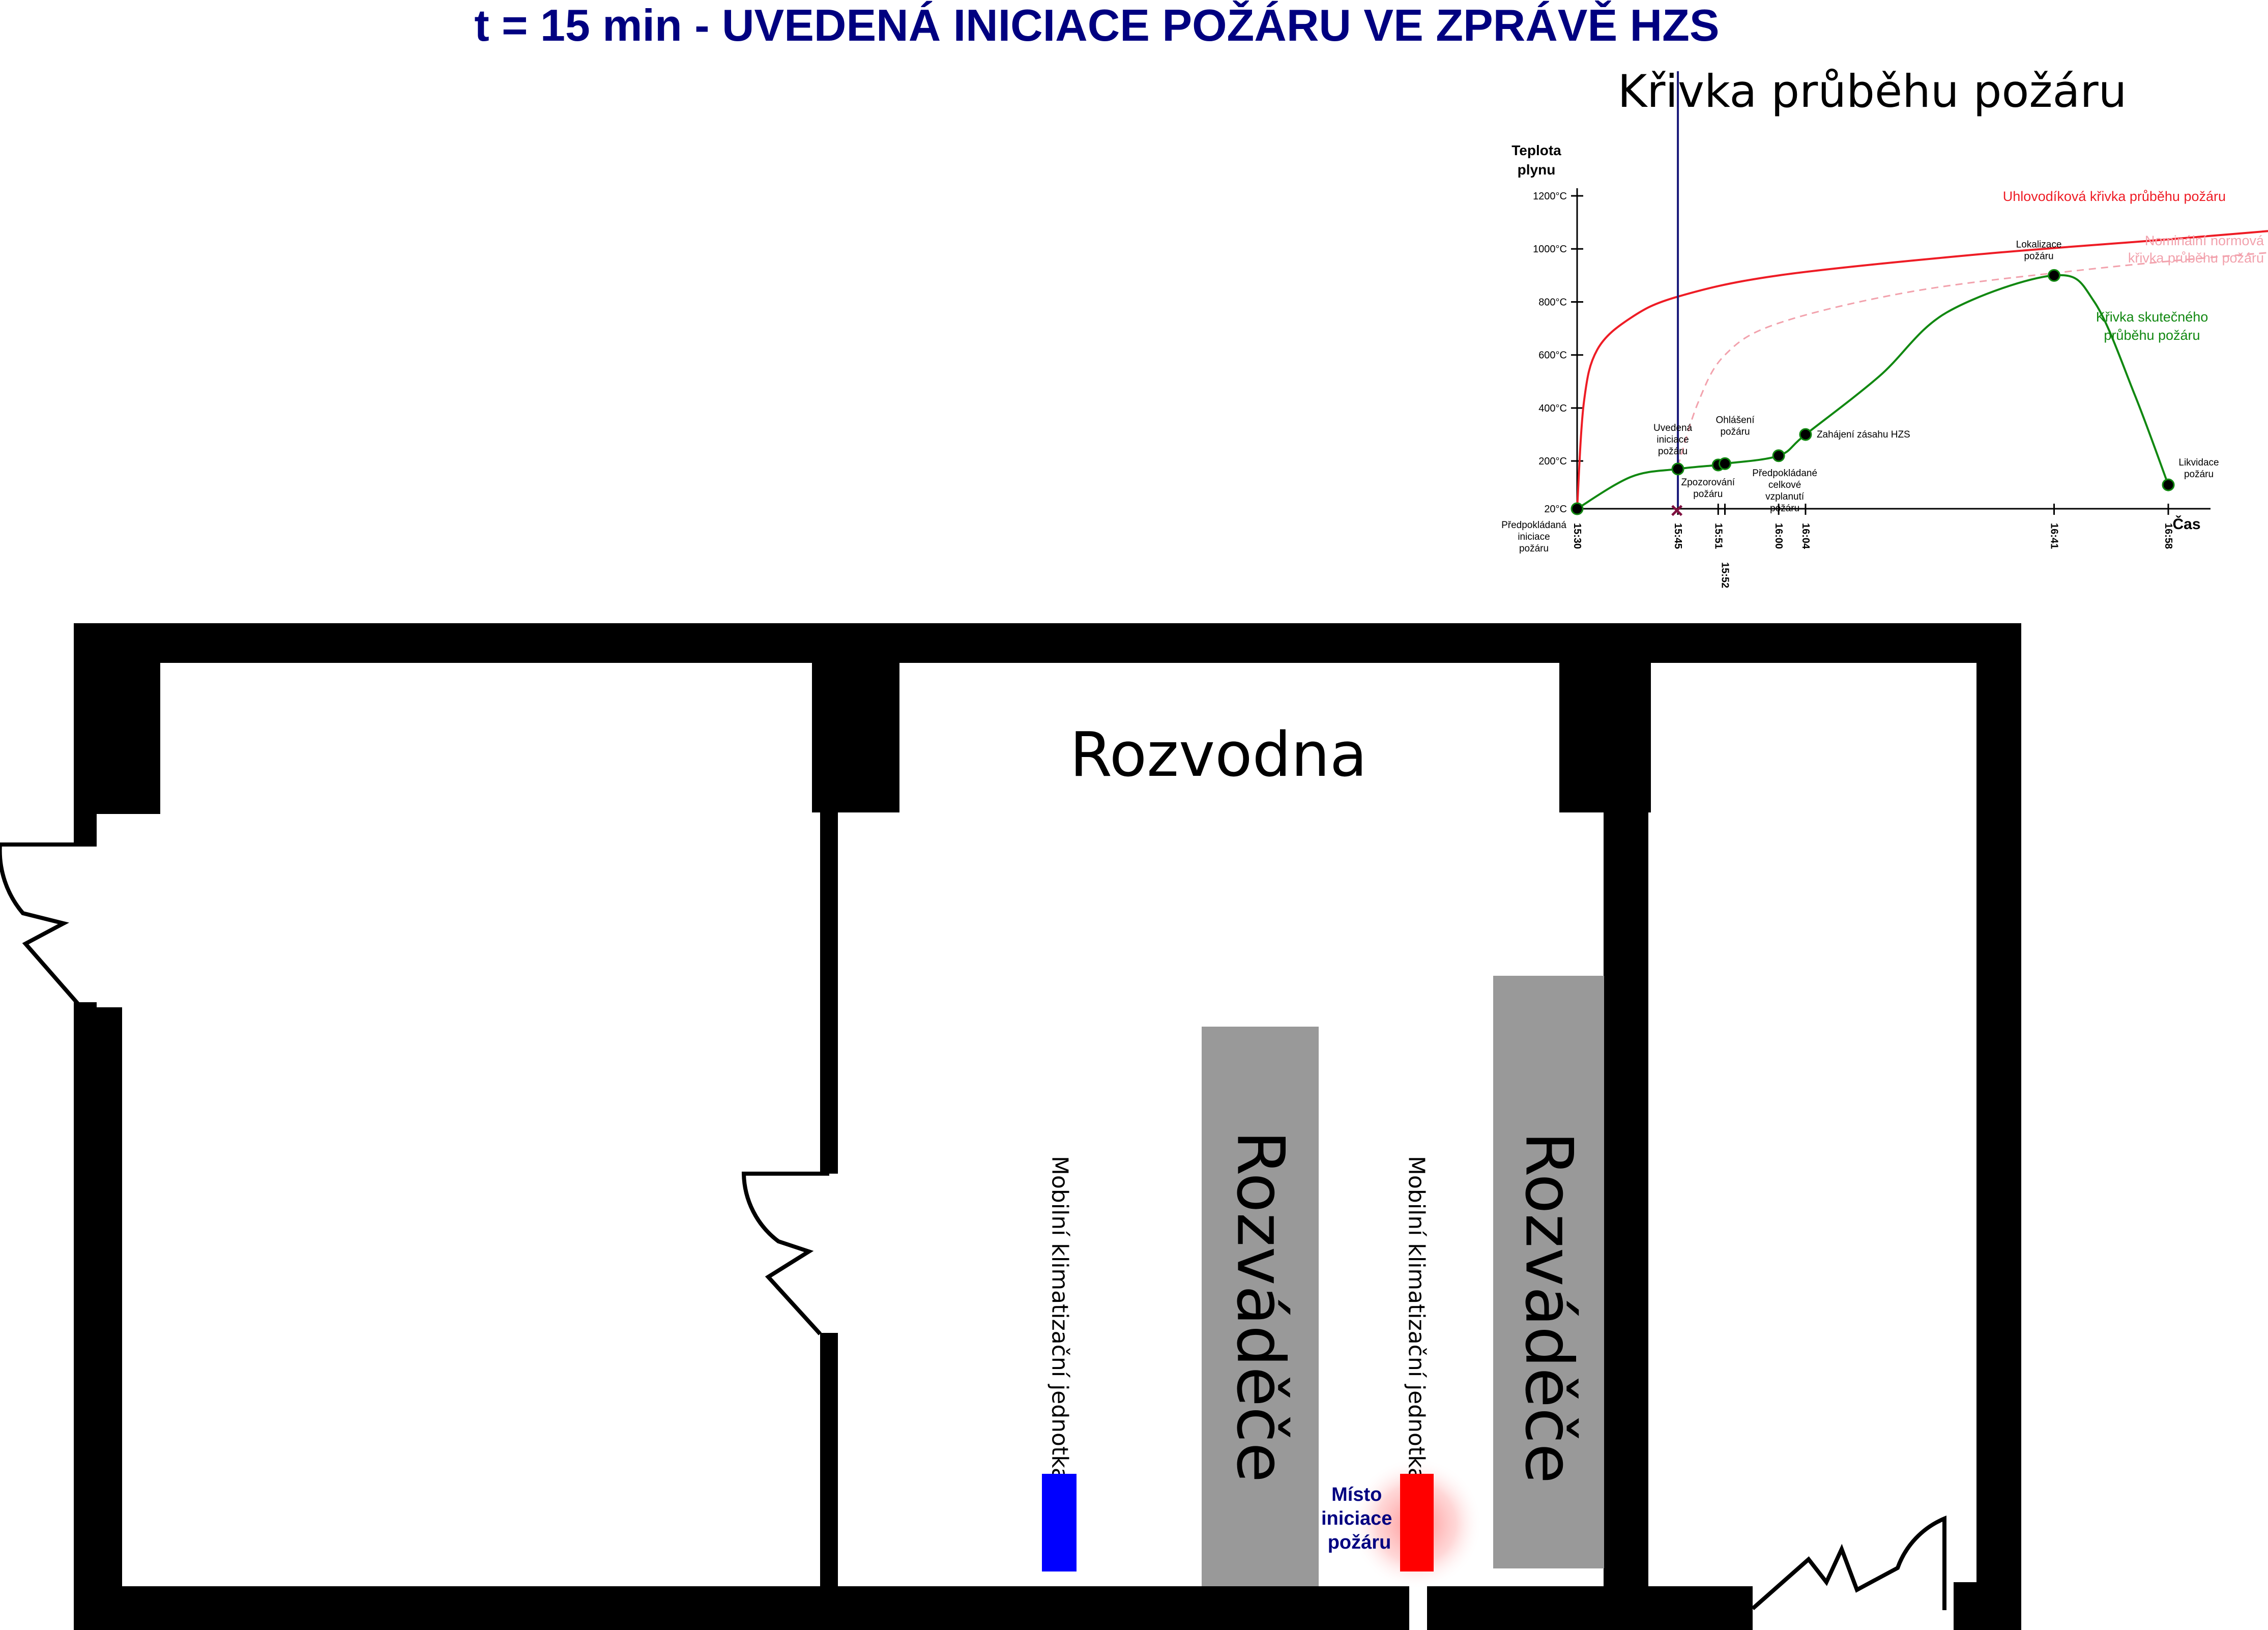 This screenshot has width=2268, height=1630. What do you see at coordinates (2152, 326) in the screenshot?
I see `series-label-actual: Křivka skutečného průběhu požáru` at bounding box center [2152, 326].